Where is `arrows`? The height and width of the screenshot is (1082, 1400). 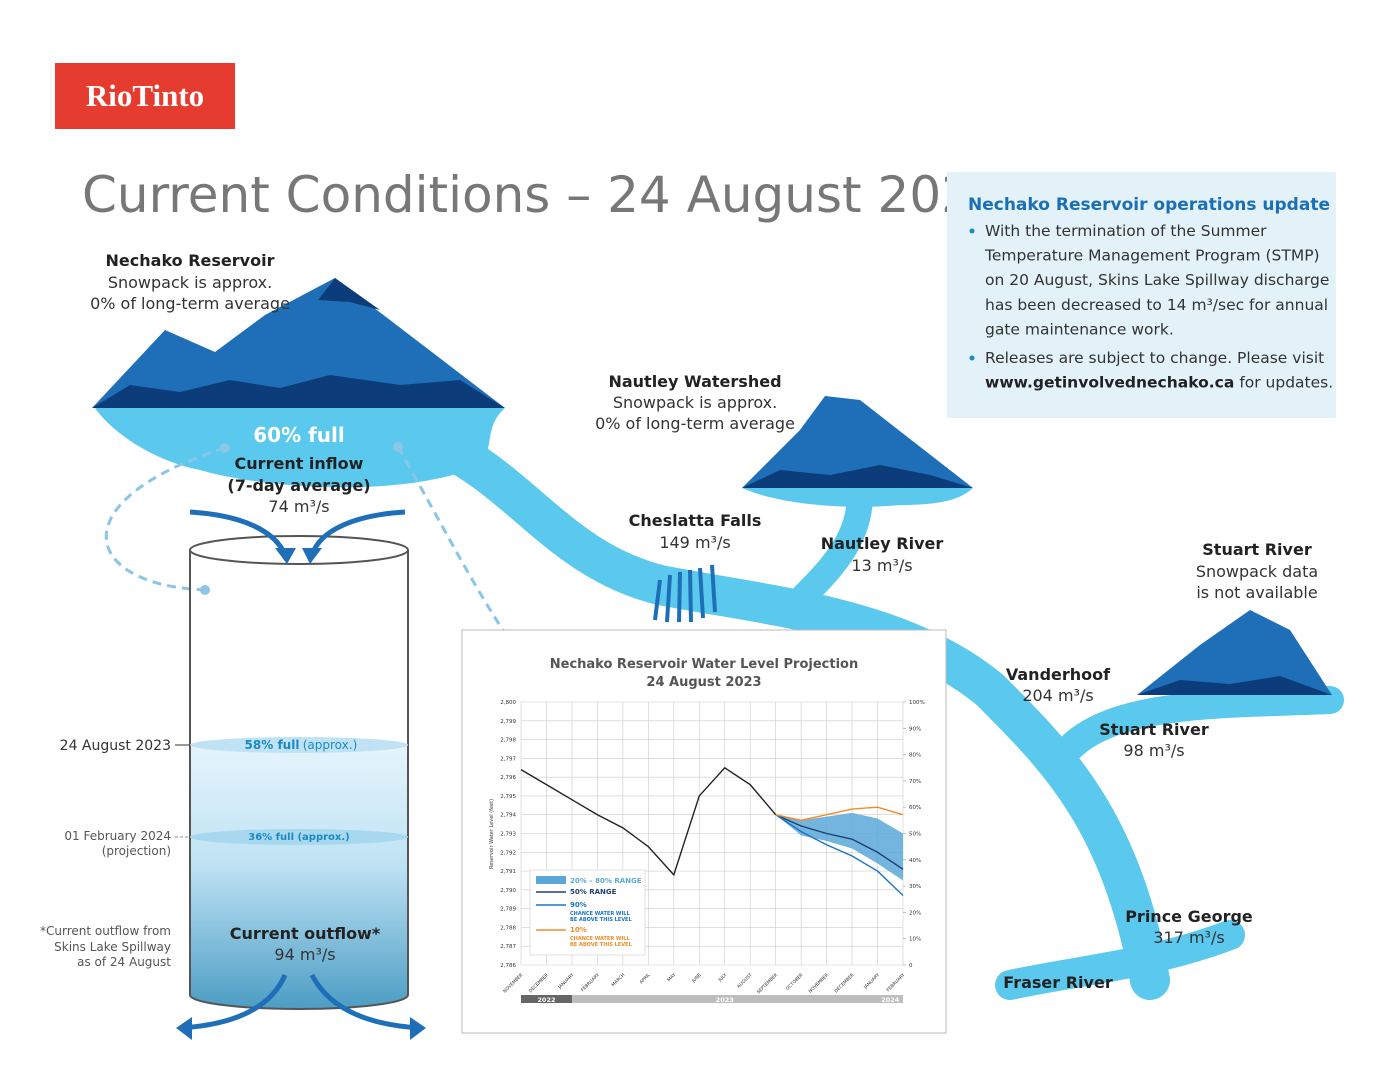
arrows is located at coordinates (300, 770).